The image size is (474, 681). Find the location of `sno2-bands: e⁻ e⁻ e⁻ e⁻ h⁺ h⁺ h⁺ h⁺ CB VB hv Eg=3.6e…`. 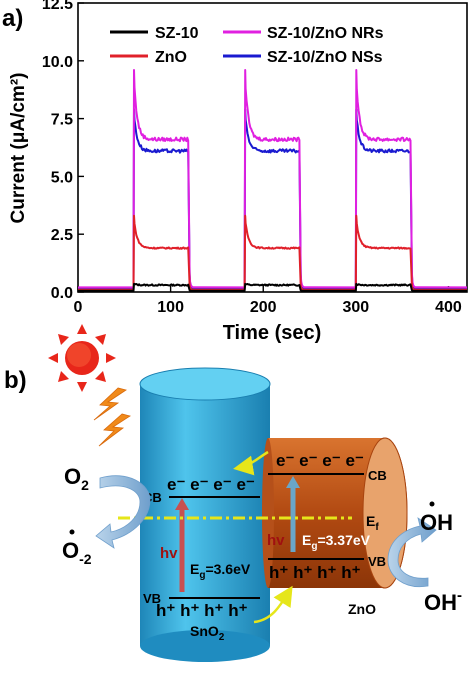

sno2-bands: e⁻ e⁻ e⁻ e⁻ h⁺ h⁺ h⁺ h⁺ CB VB hv Eg=3.6e… is located at coordinates (201, 559).